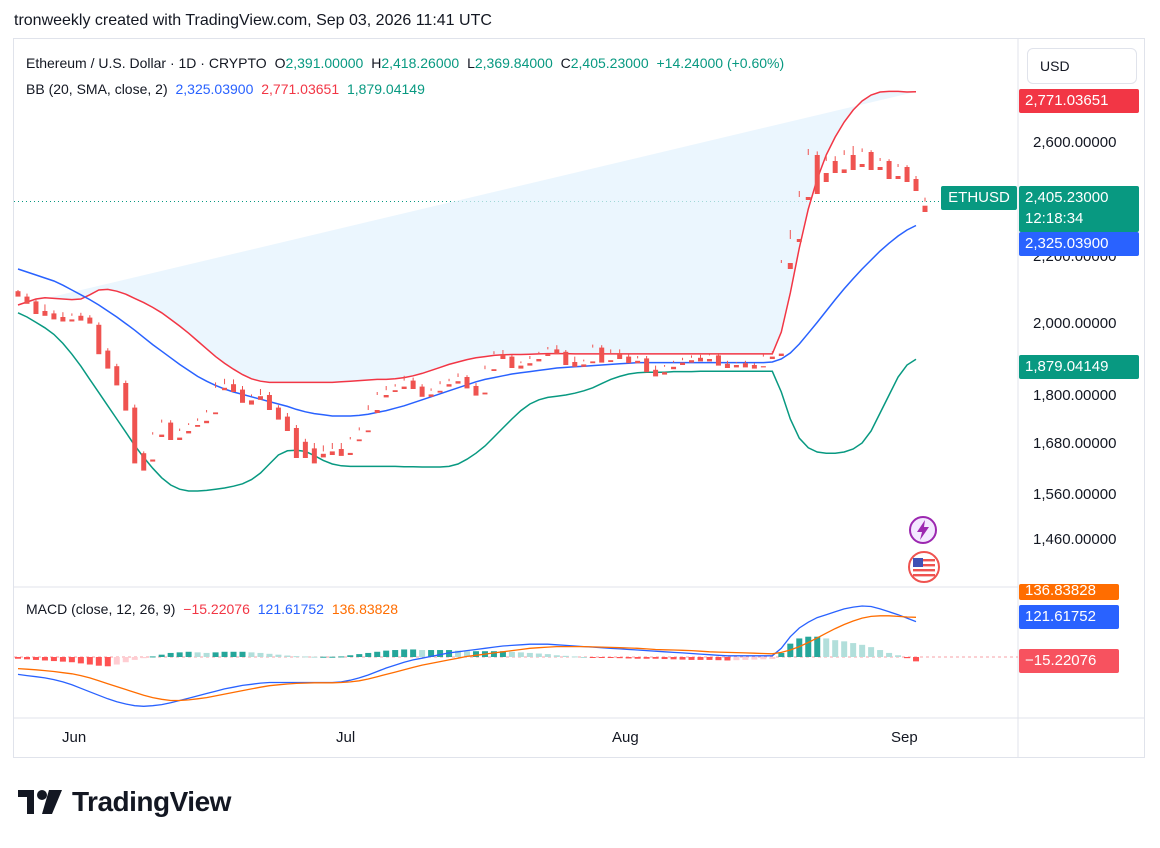 This screenshot has height=848, width=1160. What do you see at coordinates (1075, 142) in the screenshot?
I see `price-tick: 2,600.00000` at bounding box center [1075, 142].